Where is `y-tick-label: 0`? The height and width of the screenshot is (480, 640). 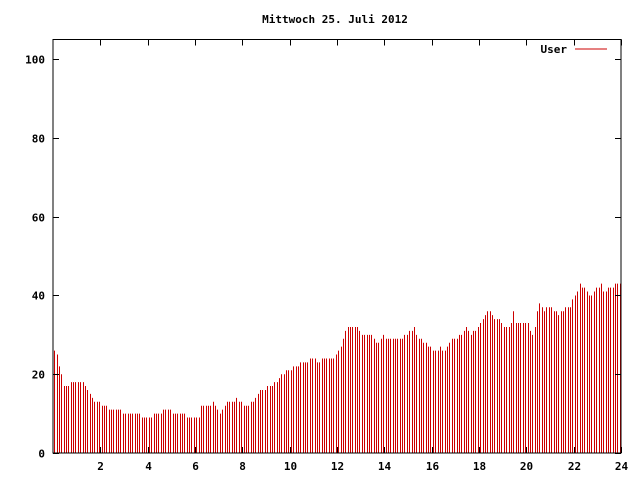 y-tick-label: 0 is located at coordinates (41, 454).